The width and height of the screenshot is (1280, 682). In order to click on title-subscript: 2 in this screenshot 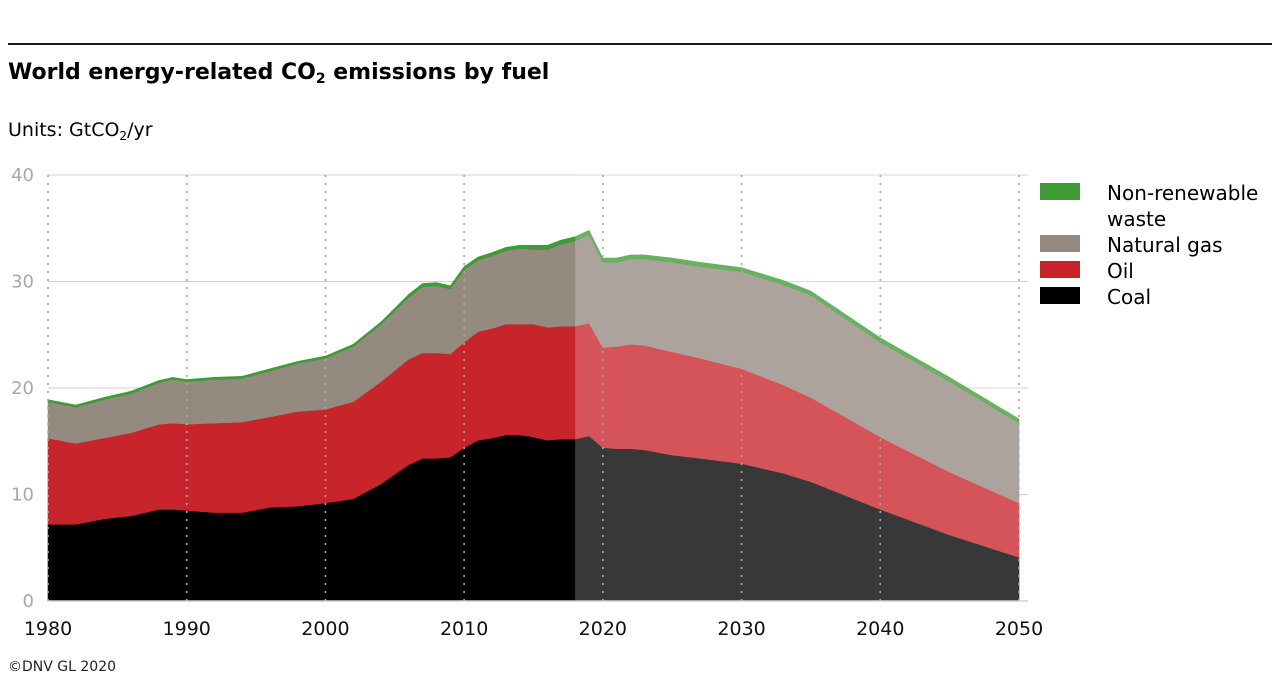, I will do `click(320, 79)`.